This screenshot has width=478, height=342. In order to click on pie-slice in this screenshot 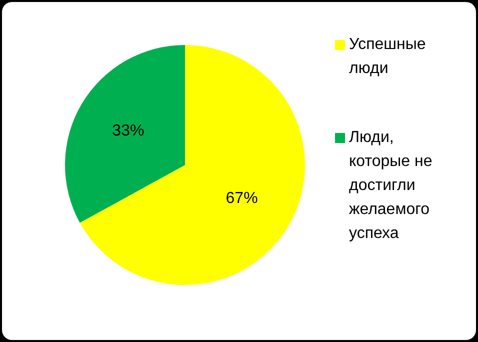, I will do `click(125, 134)`.